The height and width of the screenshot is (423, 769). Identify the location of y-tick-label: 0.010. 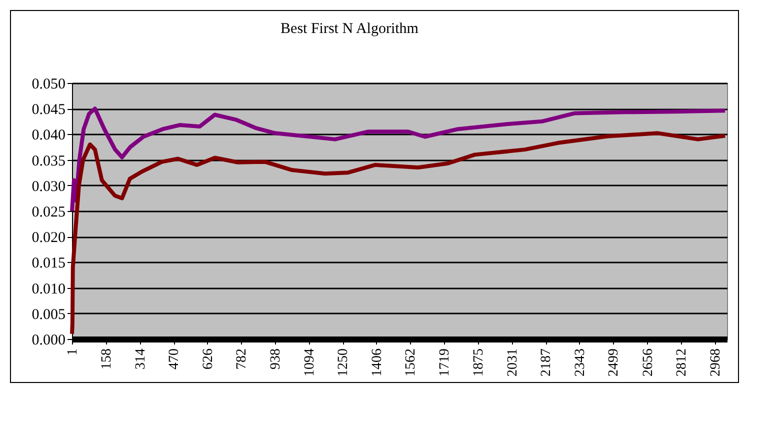
(49, 289).